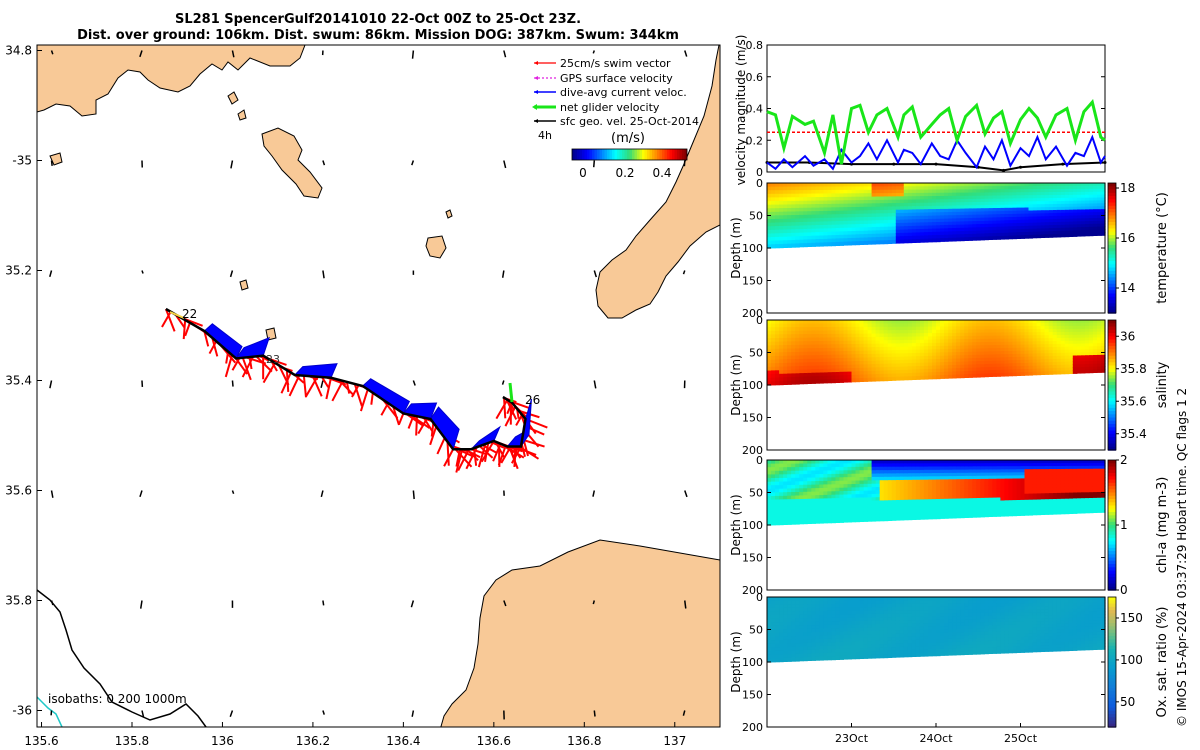 This screenshot has height=750, width=1200. Describe the element at coordinates (1127, 288) in the screenshot. I see `cbar-tick-label: 14` at that location.